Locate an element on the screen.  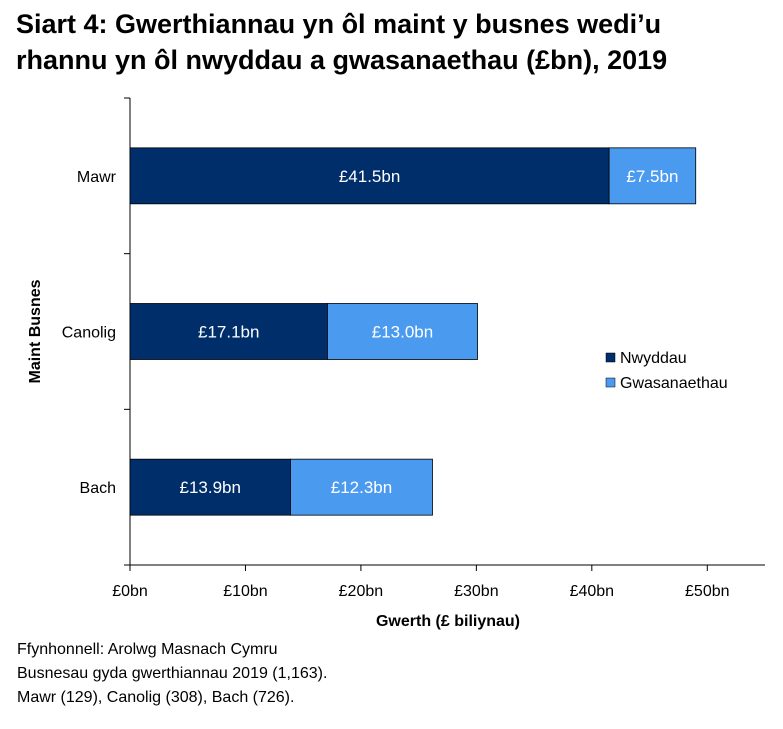
legend-label-gwasanaethau: Gwasanaethau is located at coordinates (674, 383).